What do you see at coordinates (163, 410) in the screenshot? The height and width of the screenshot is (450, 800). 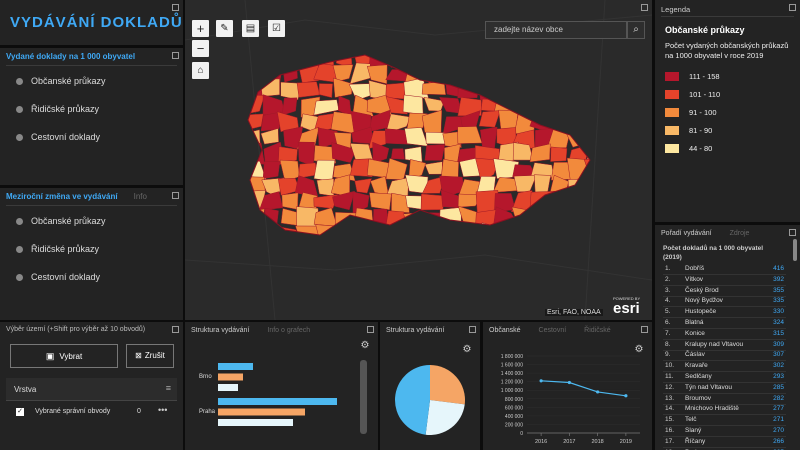 I see `more-button: •••` at bounding box center [163, 410].